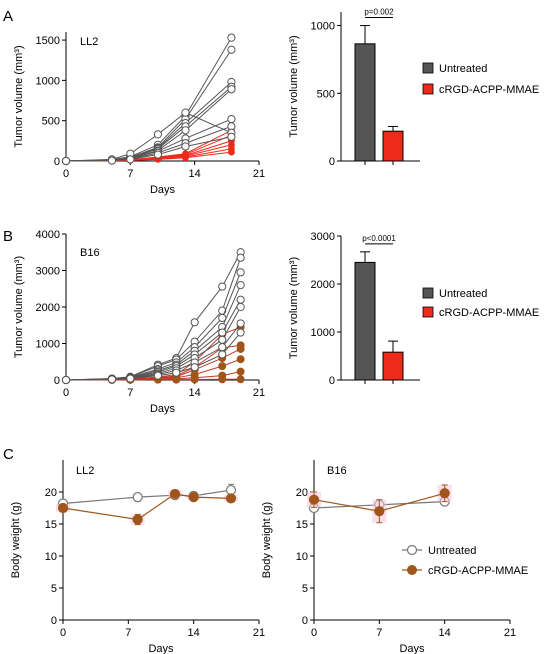 The height and width of the screenshot is (654, 550). I want to click on legend-b-untreated-label: Untreated, so click(463, 294).